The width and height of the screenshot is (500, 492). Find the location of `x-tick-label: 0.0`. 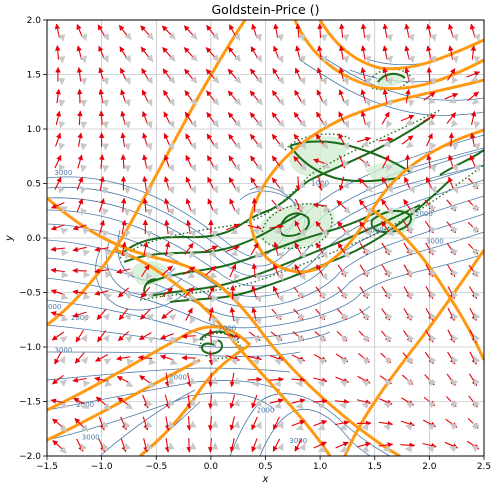

x-tick-label: 0.0 is located at coordinates (211, 467).